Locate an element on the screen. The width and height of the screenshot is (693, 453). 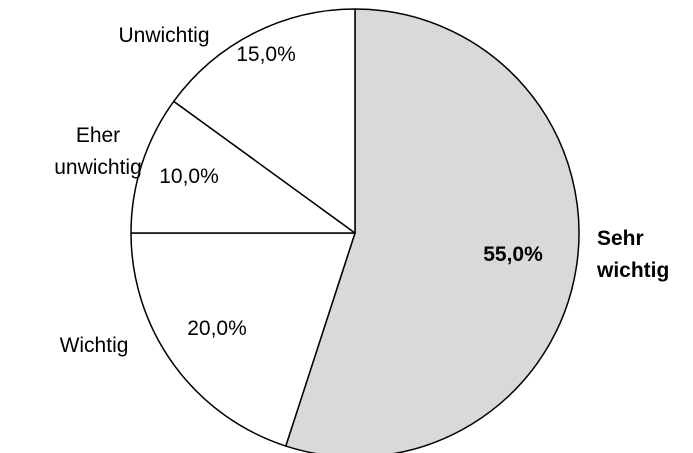
category-label-eher-unwichtig: Eher unwichtig is located at coordinates (98, 151).